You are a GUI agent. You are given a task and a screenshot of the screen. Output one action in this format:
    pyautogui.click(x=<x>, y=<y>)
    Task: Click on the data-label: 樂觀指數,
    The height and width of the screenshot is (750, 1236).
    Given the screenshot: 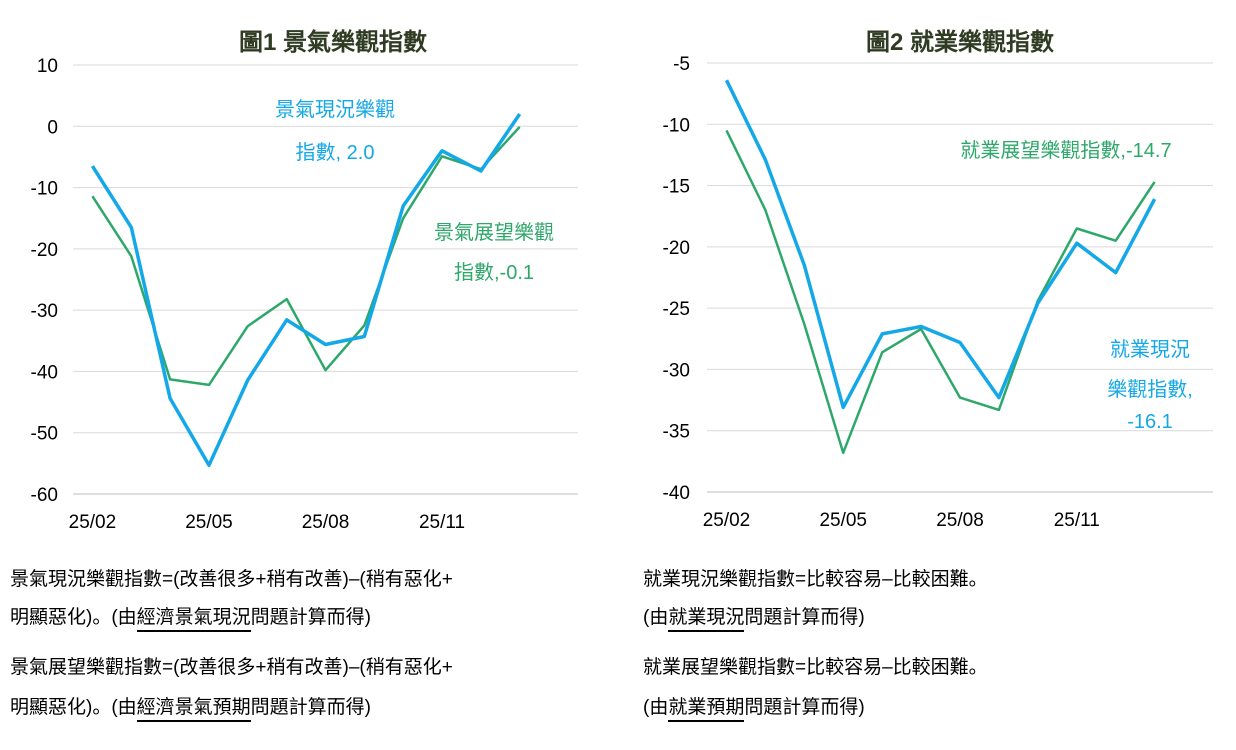 What is the action you would take?
    pyautogui.click(x=1150, y=389)
    